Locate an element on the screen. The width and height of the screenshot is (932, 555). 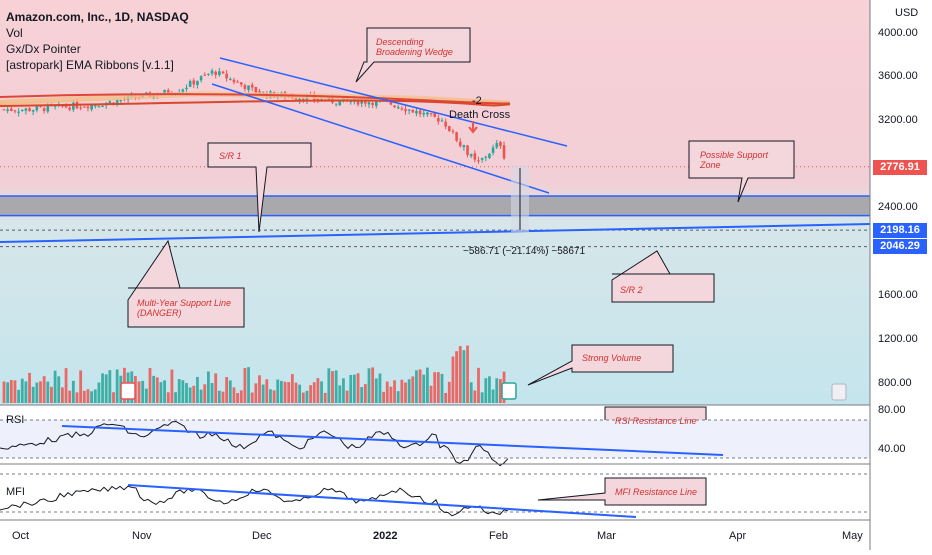
indicator-vol: Vol is located at coordinates (14, 33).